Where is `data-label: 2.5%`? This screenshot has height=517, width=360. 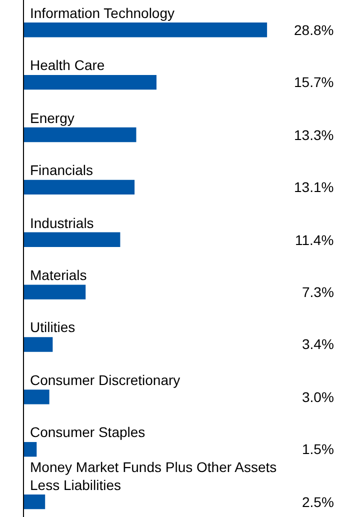
data-label: 2.5% is located at coordinates (318, 502).